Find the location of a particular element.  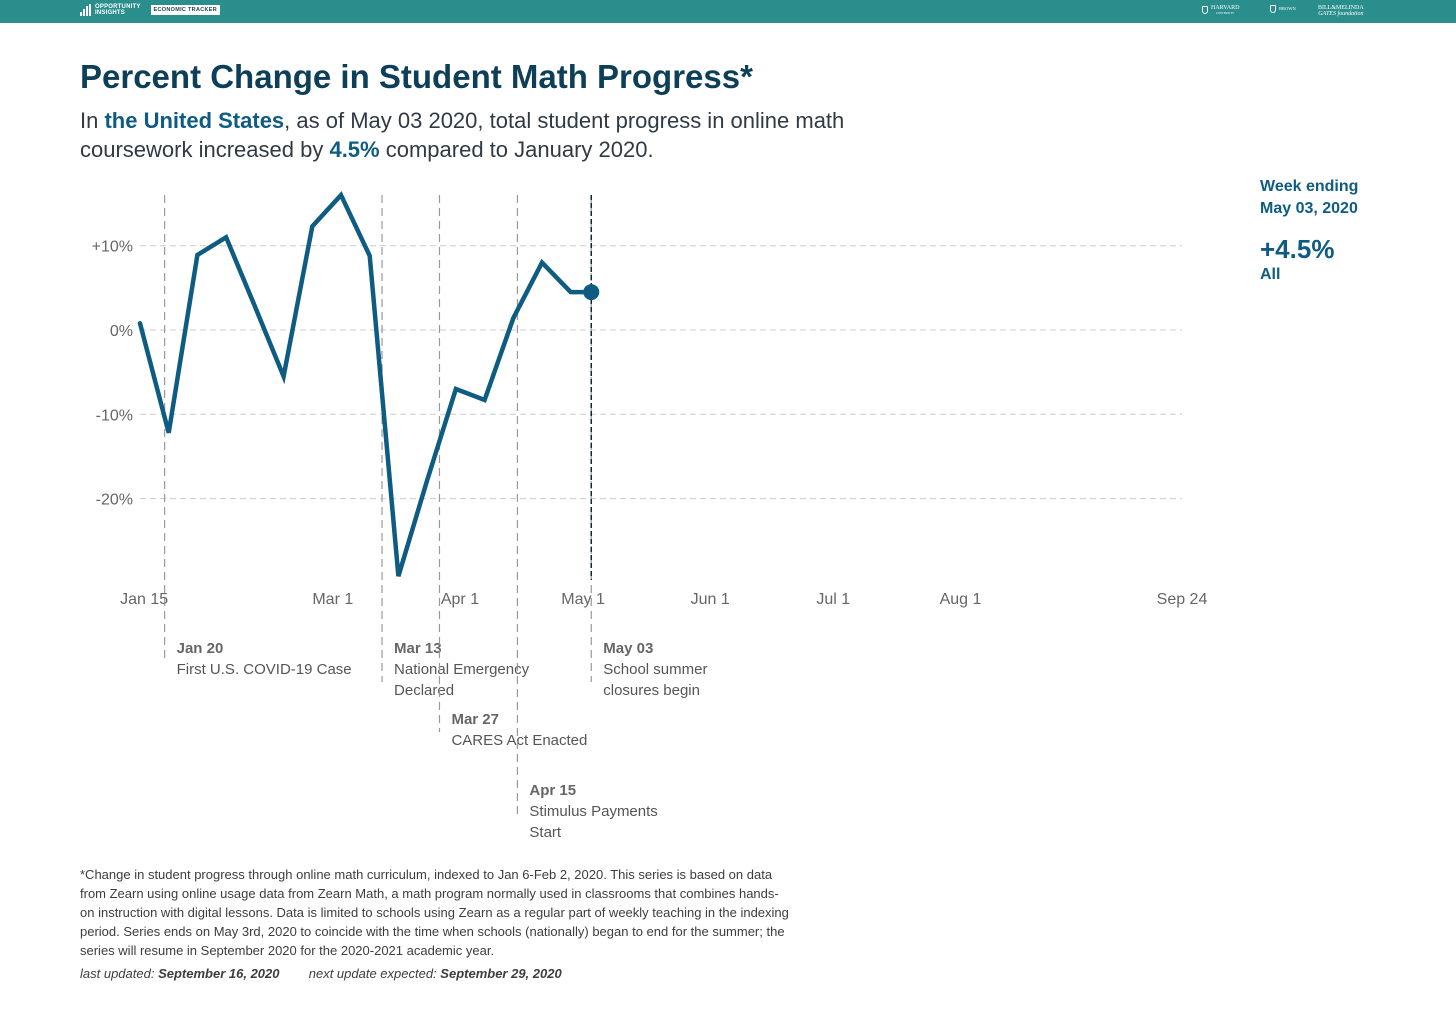

brand-line-2: INSIGHTS is located at coordinates (110, 13).